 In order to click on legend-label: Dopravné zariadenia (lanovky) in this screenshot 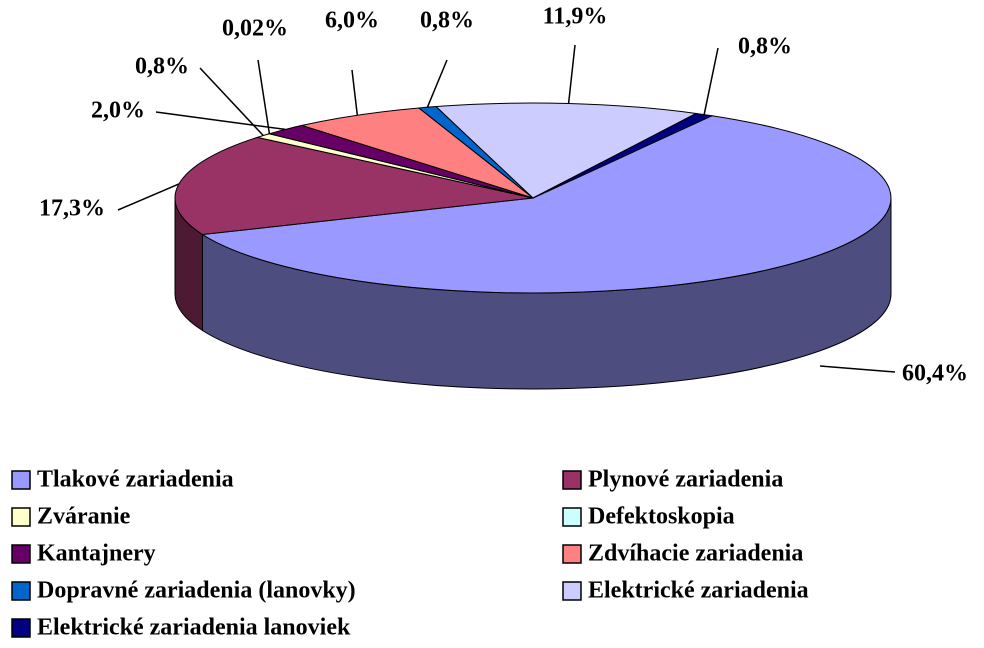, I will do `click(196, 591)`.